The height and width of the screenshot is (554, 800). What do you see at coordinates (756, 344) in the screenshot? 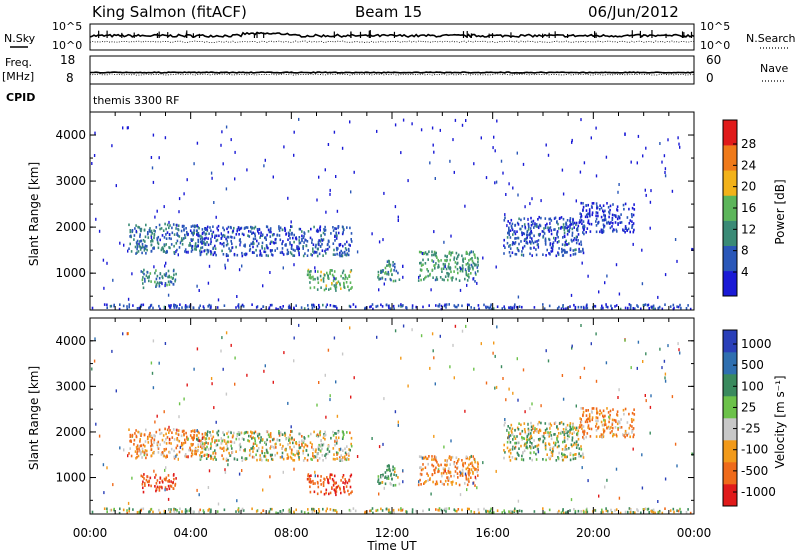
I see `colorbar-tick-label: 1000` at bounding box center [756, 344].